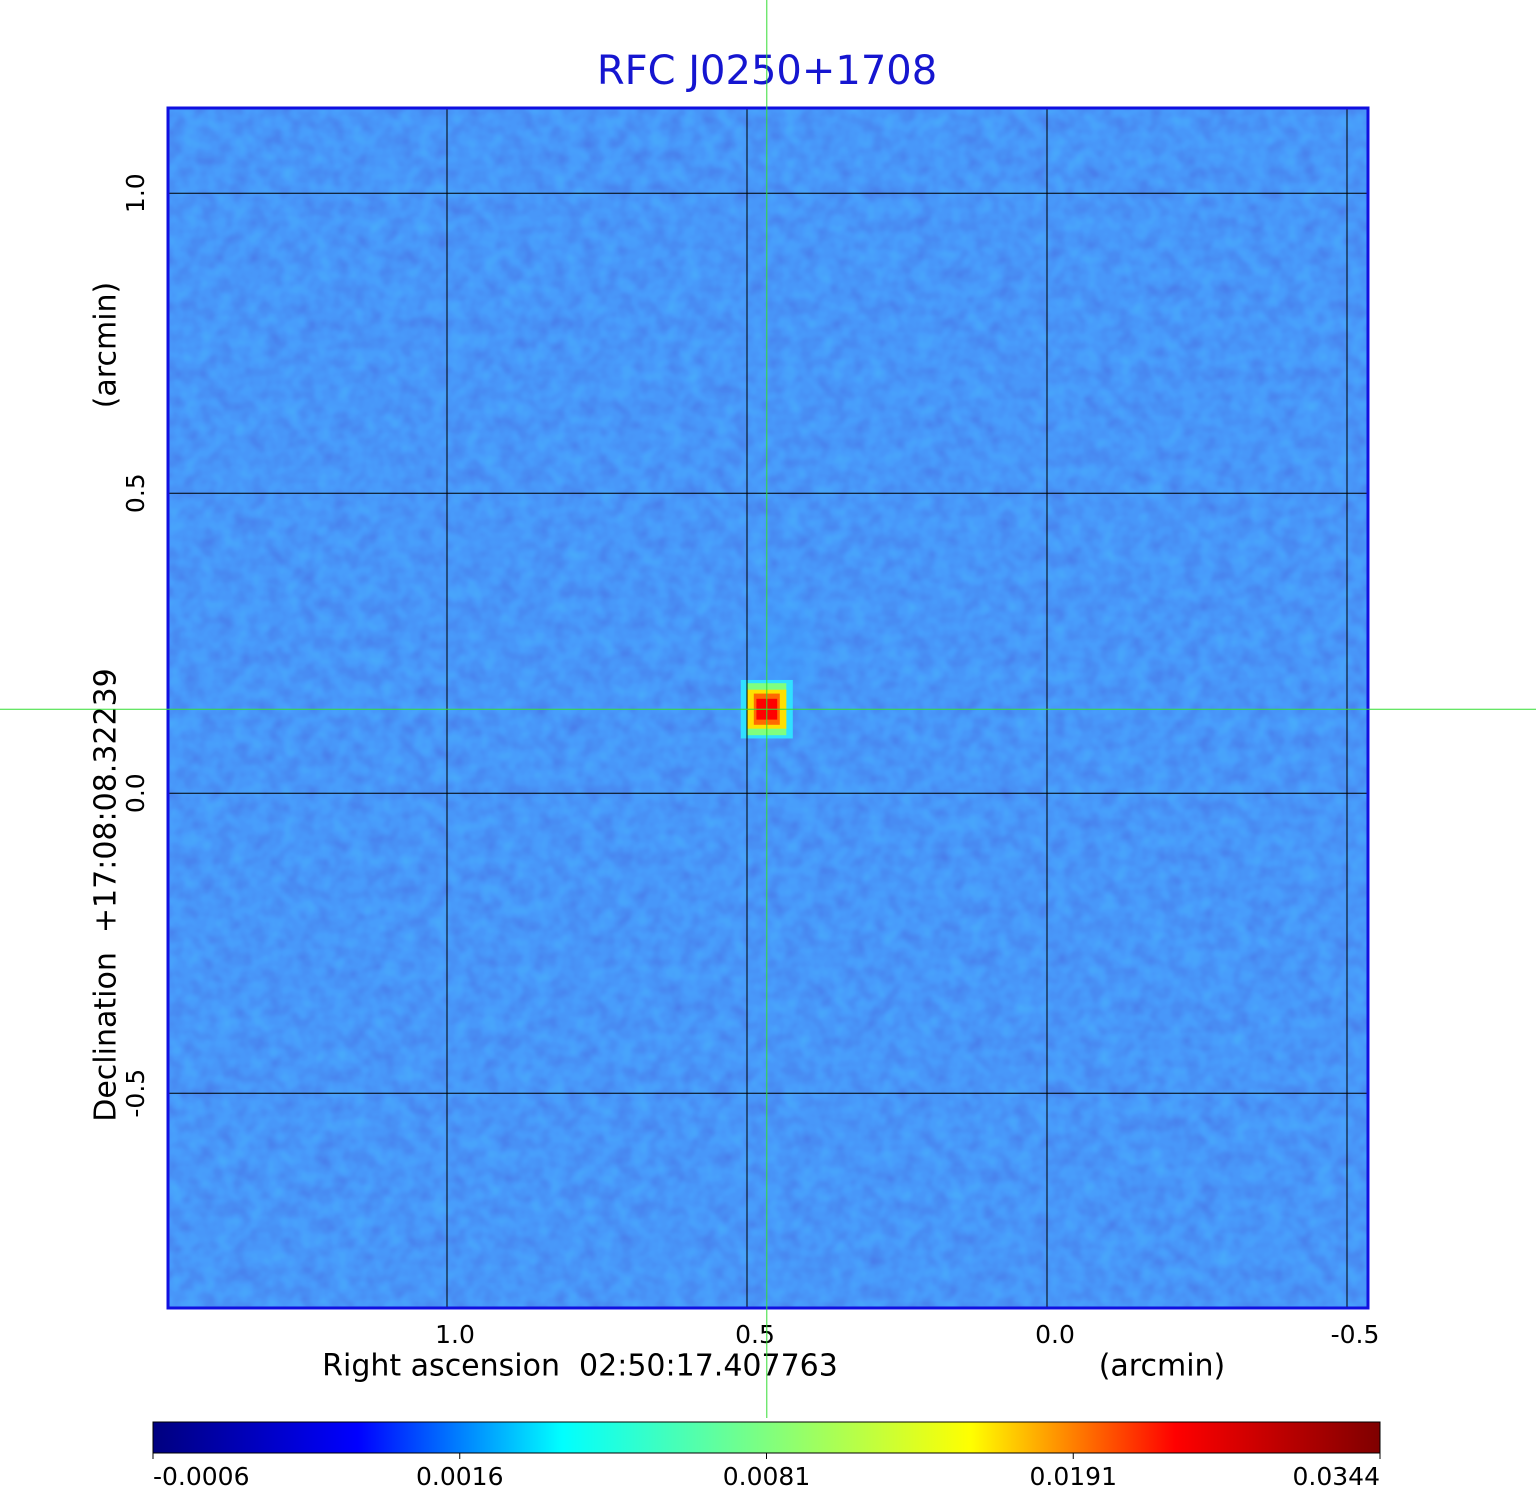 The height and width of the screenshot is (1511, 1536). Describe the element at coordinates (1055, 1334) in the screenshot. I see `x-tick-label: 0.0` at that location.